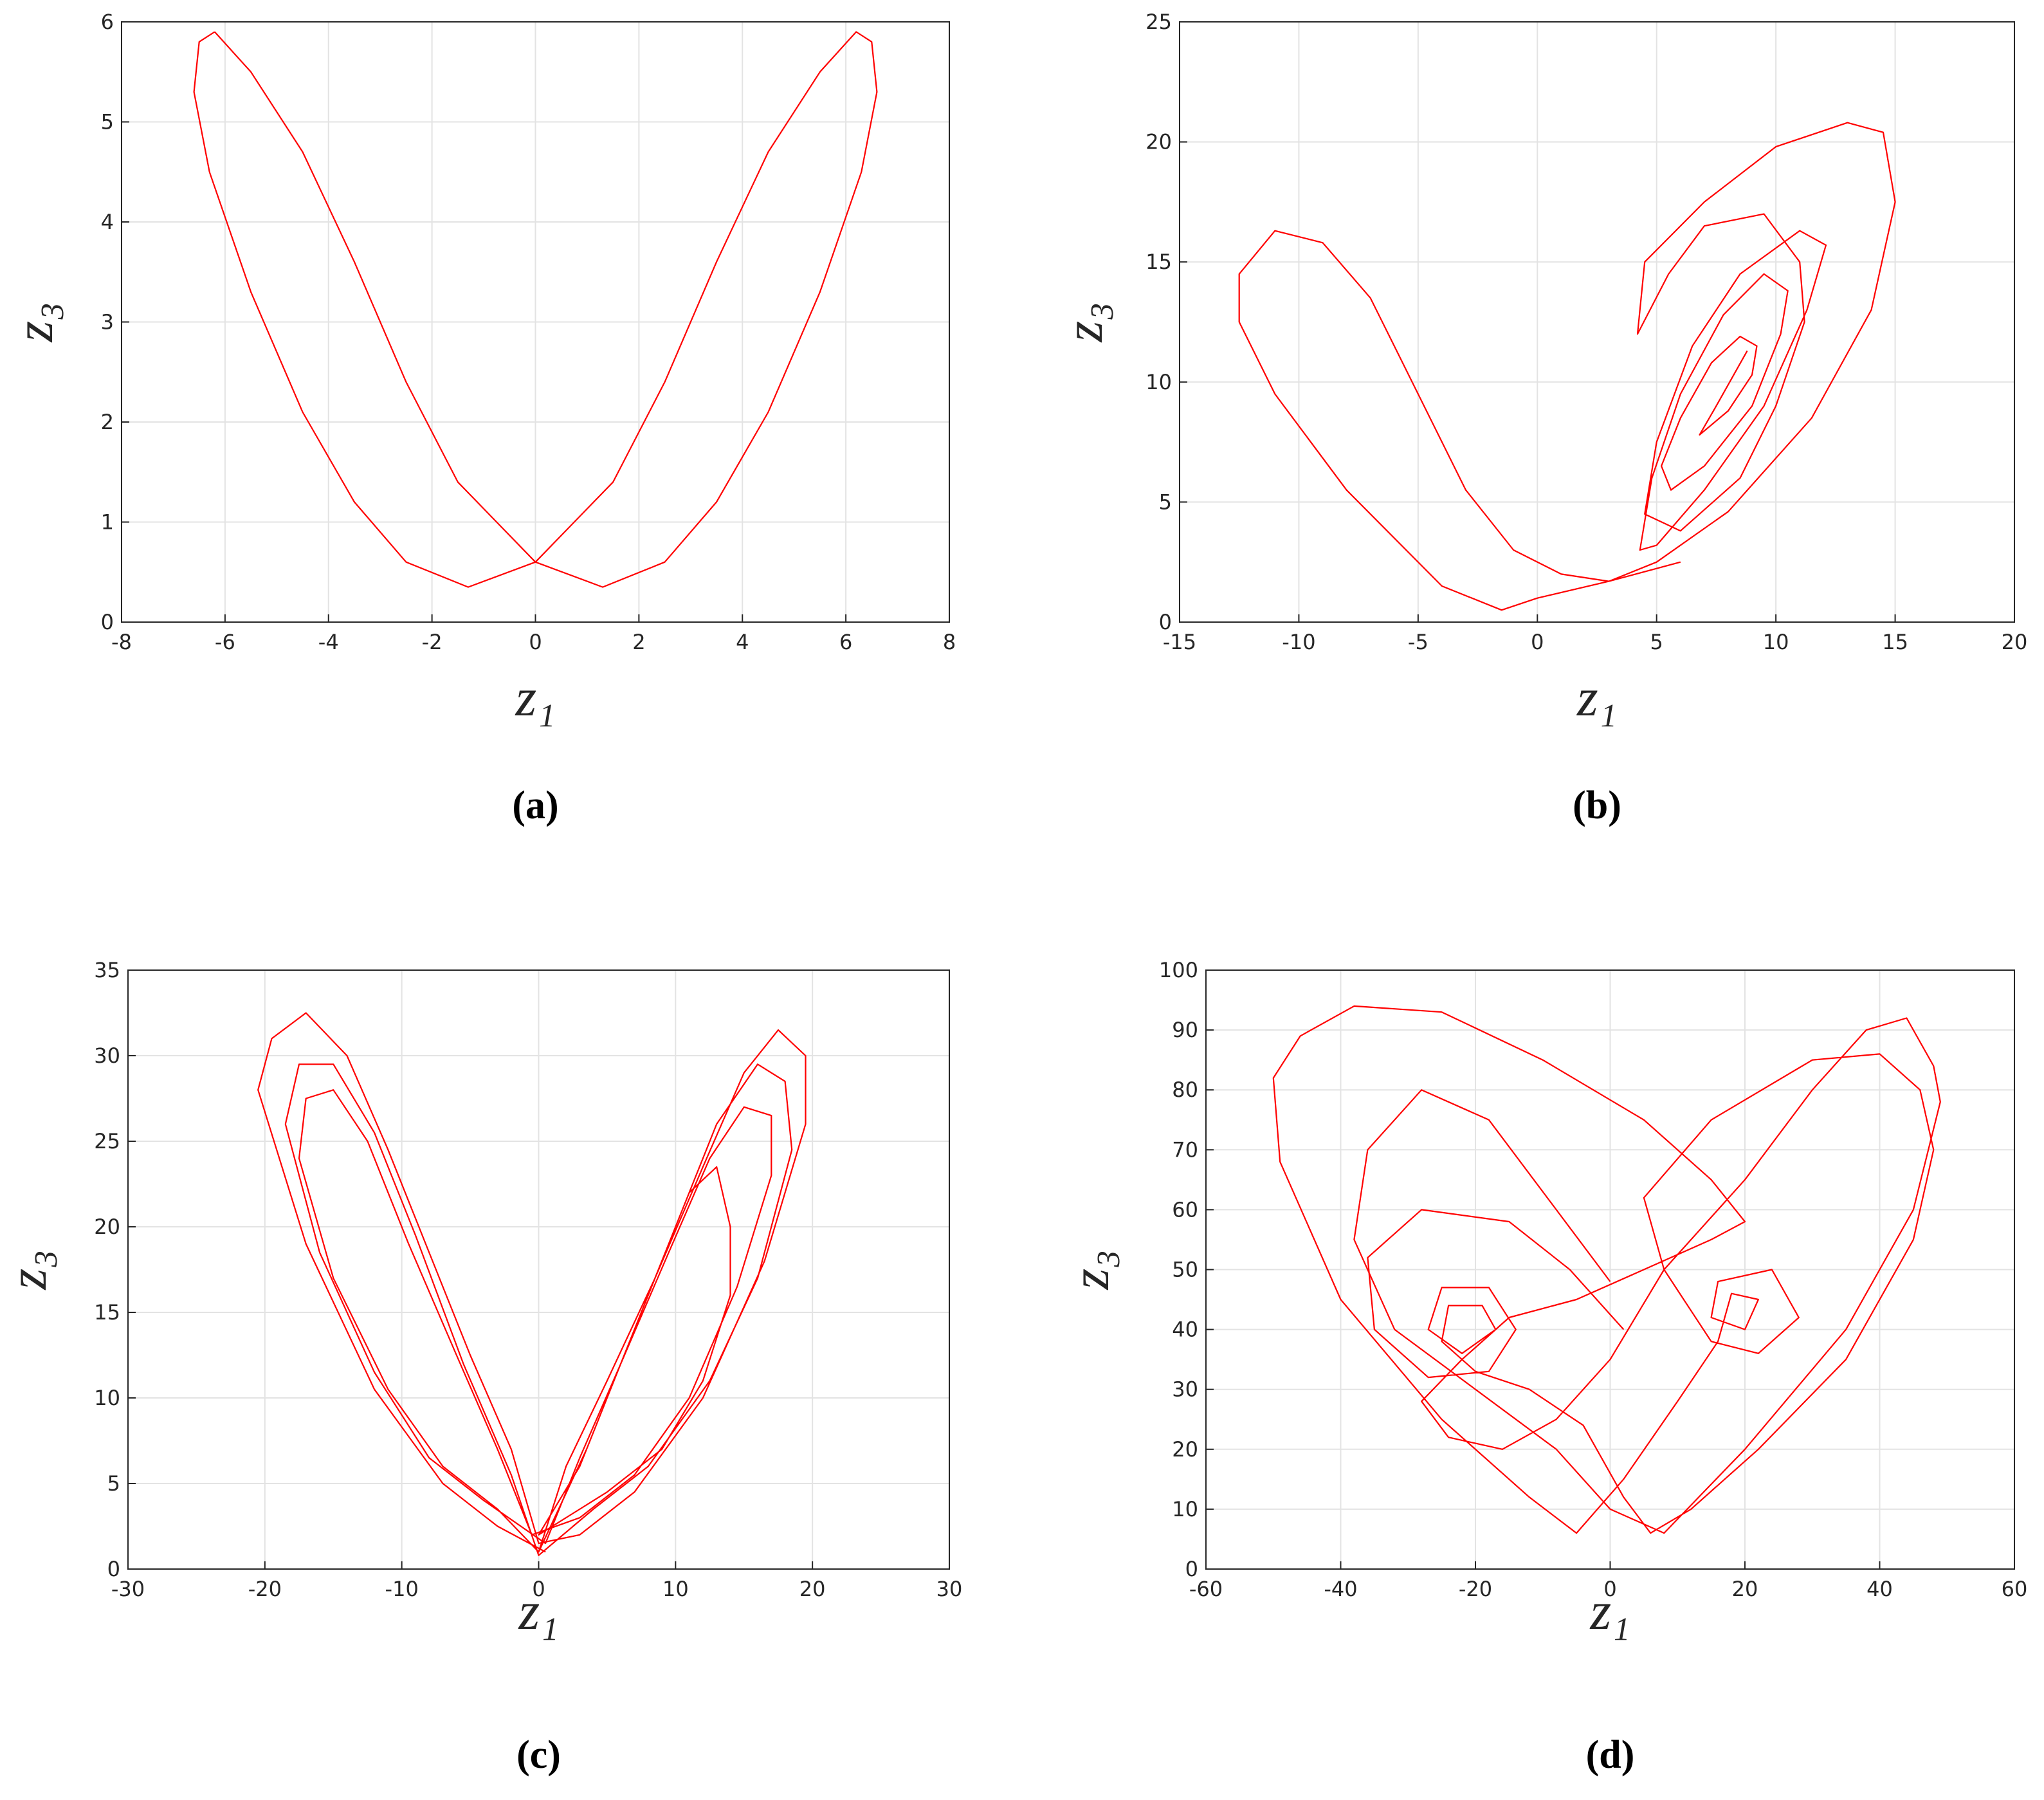  What do you see at coordinates (1597, 805) in the screenshot?
I see `panel-label: (b)` at bounding box center [1597, 805].